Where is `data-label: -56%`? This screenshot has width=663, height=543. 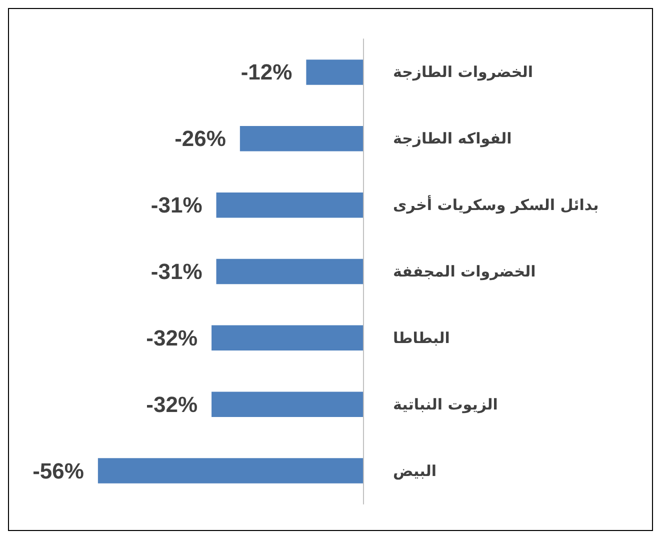 data-label: -56% is located at coordinates (58, 471).